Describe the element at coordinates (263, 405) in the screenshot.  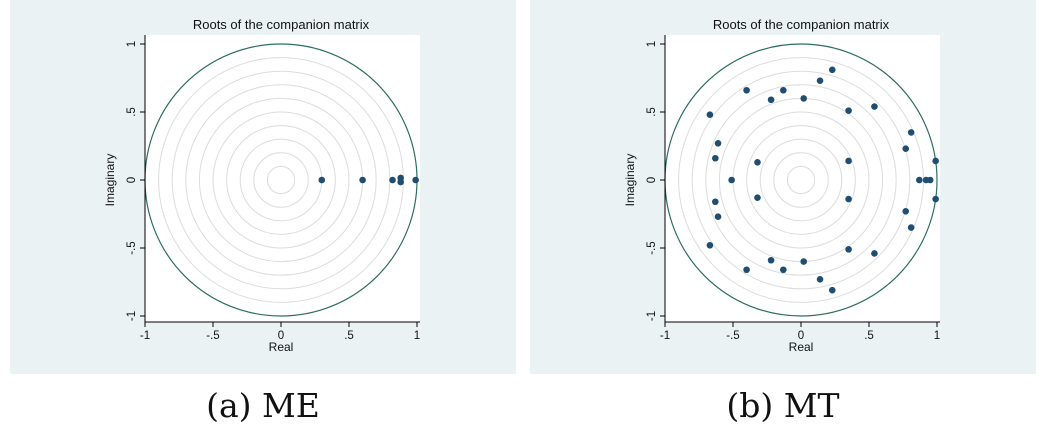
I see `caption-me: (a) ME` at that location.